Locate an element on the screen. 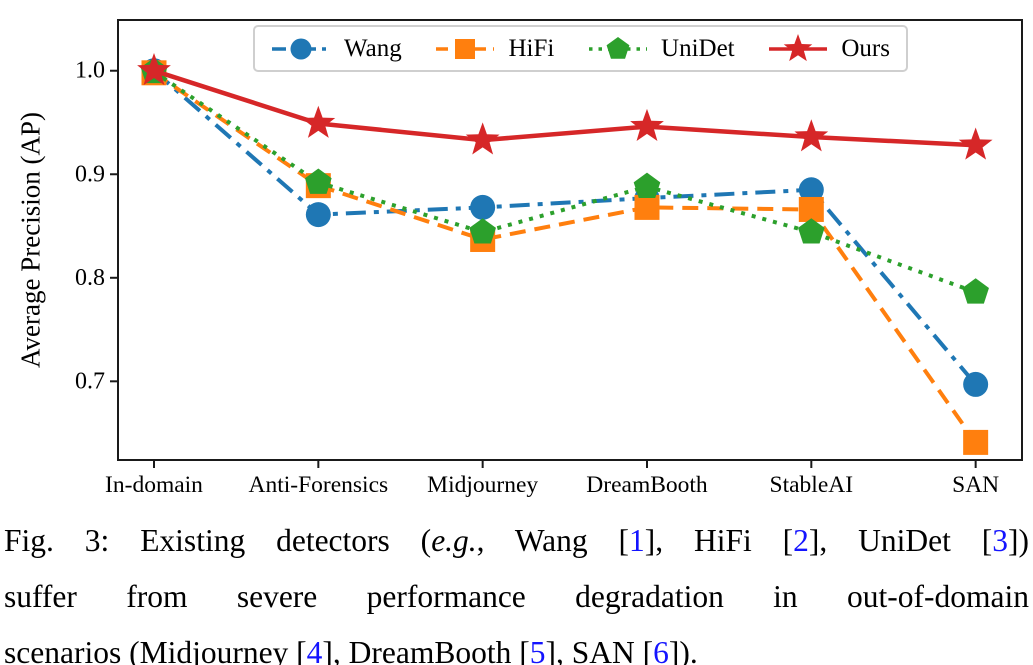 The height and width of the screenshot is (665, 1033). legend-sample-unidet is located at coordinates (618, 47).